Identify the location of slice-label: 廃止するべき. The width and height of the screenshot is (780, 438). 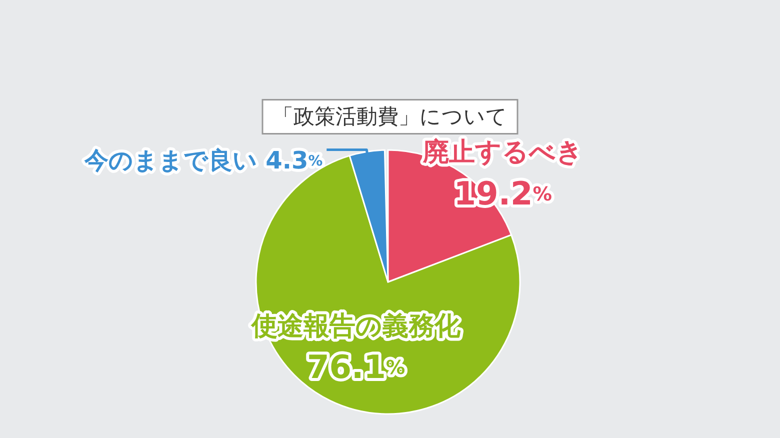
(502, 152).